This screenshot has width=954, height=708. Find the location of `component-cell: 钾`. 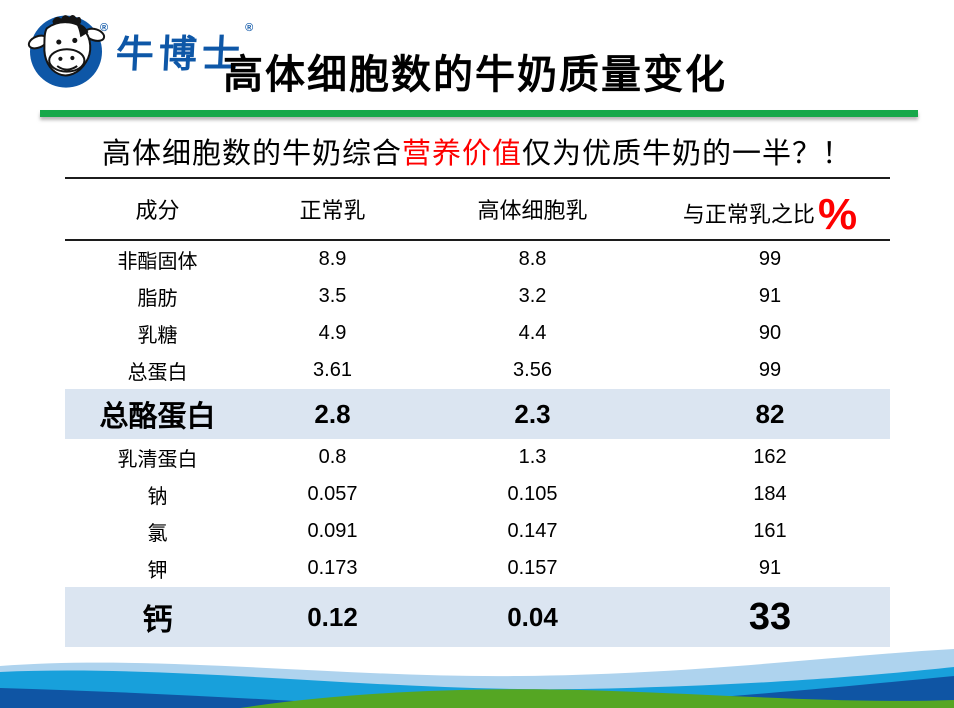

component-cell: 钾 is located at coordinates (157, 570).